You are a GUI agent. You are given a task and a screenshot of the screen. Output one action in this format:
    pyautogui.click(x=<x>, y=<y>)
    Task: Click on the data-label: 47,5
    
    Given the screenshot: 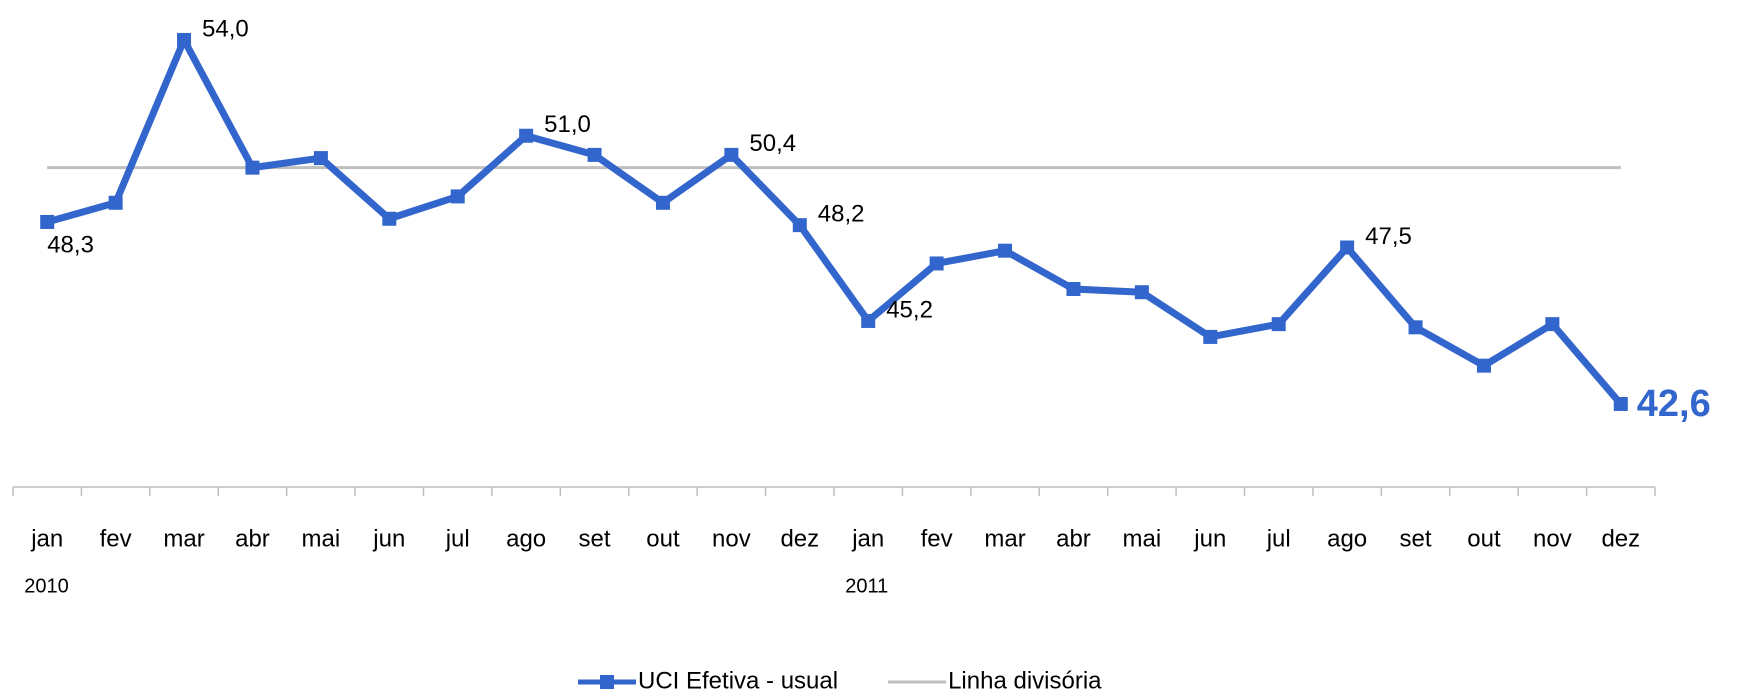 What is the action you would take?
    pyautogui.click(x=1388, y=236)
    